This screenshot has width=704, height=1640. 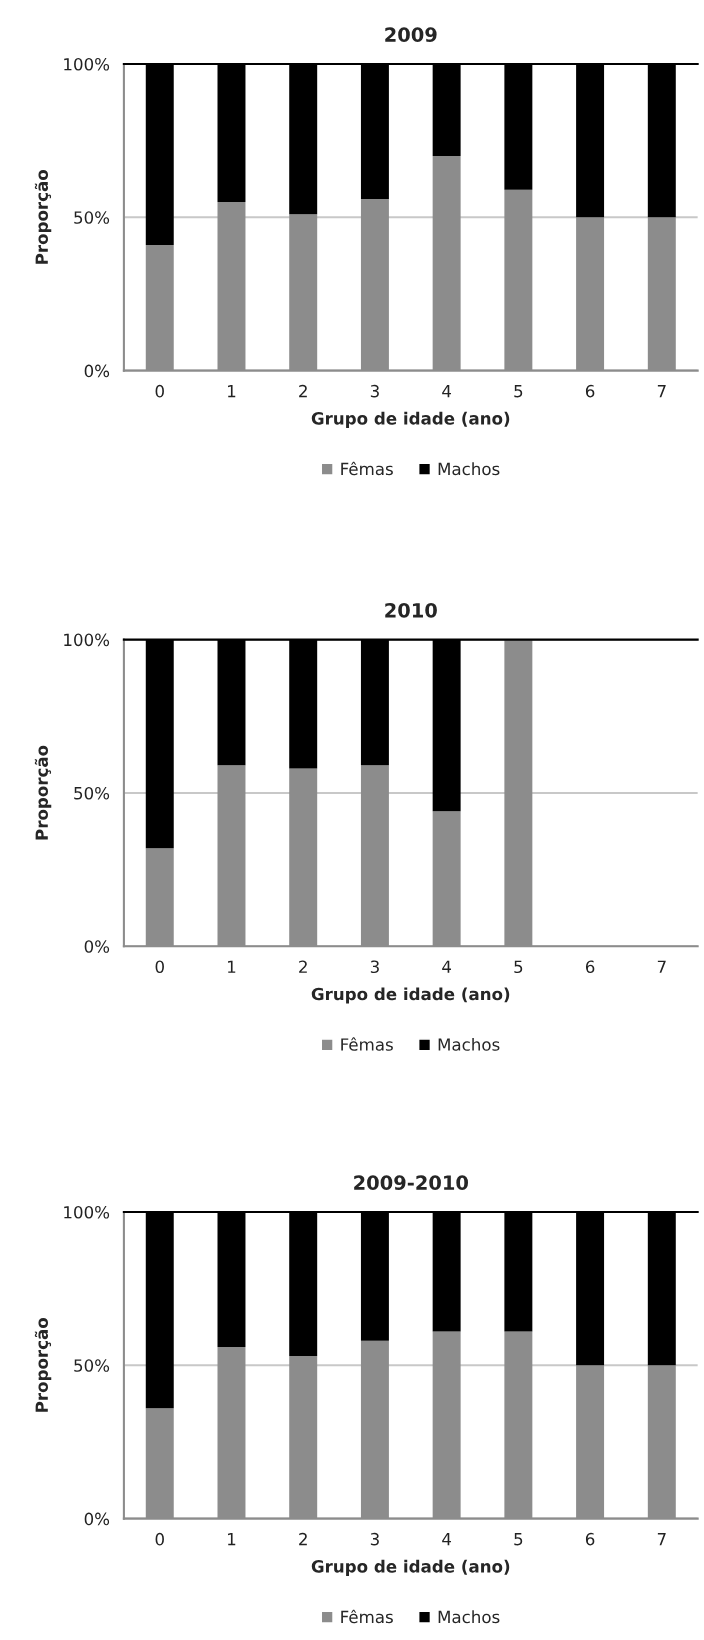 I want to click on chart-title: 2009-2010, so click(x=411, y=1183).